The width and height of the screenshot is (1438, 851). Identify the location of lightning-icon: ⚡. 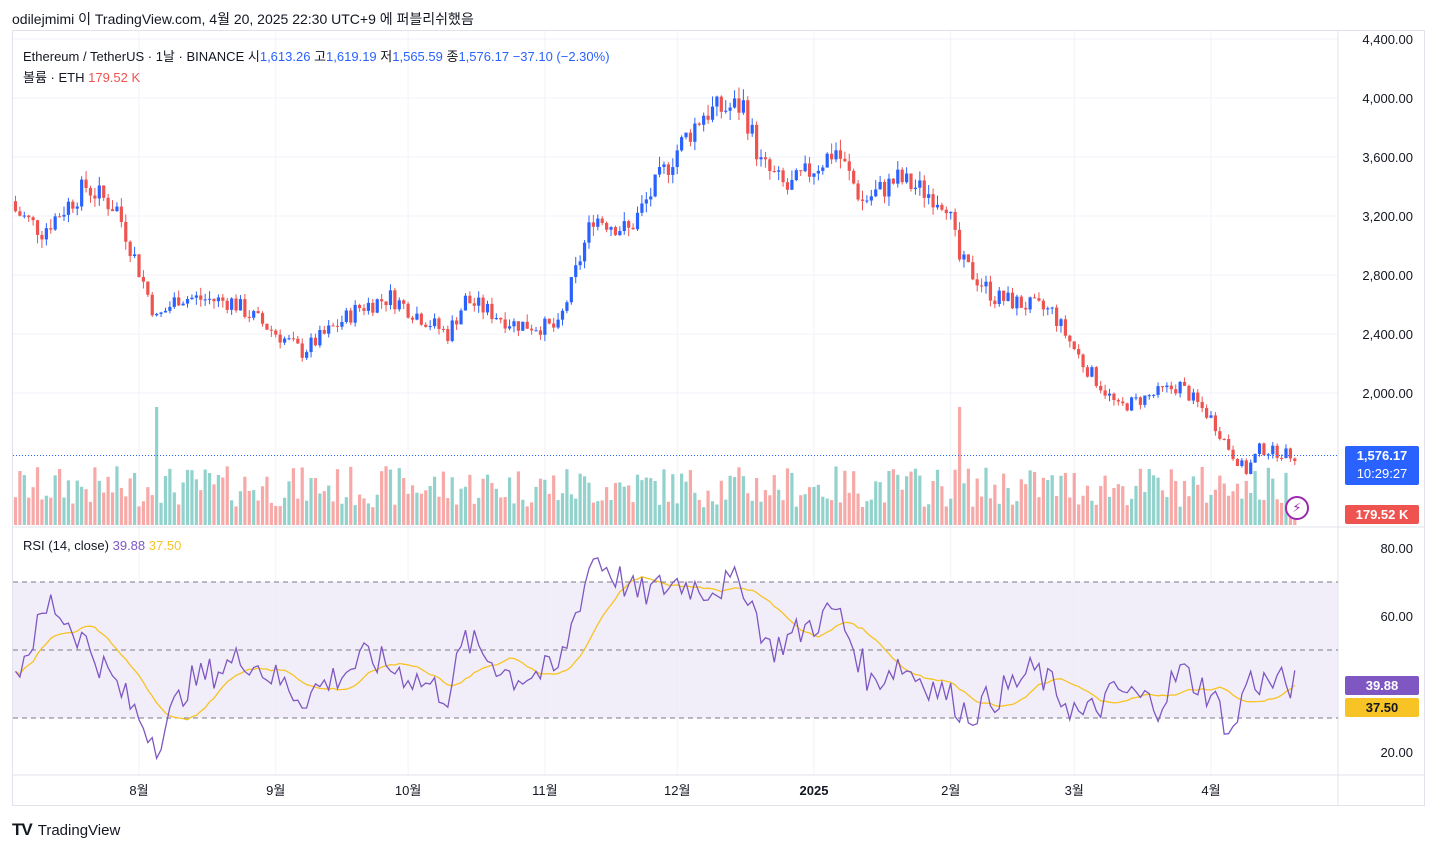
(1297, 508).